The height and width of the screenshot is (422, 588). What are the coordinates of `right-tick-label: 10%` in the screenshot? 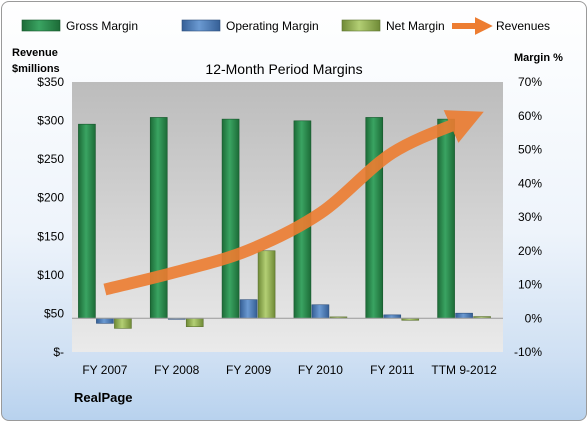 It's located at (530, 285).